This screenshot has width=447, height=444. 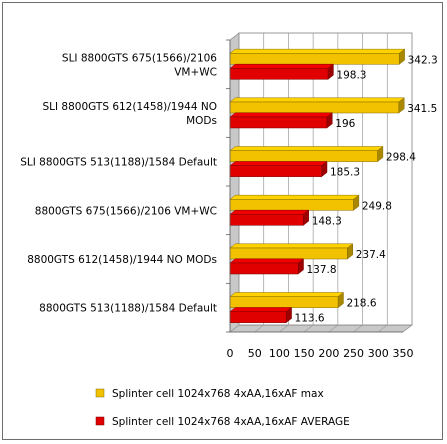 What do you see at coordinates (304, 353) in the screenshot?
I see `x-tick-label: 150` at bounding box center [304, 353].